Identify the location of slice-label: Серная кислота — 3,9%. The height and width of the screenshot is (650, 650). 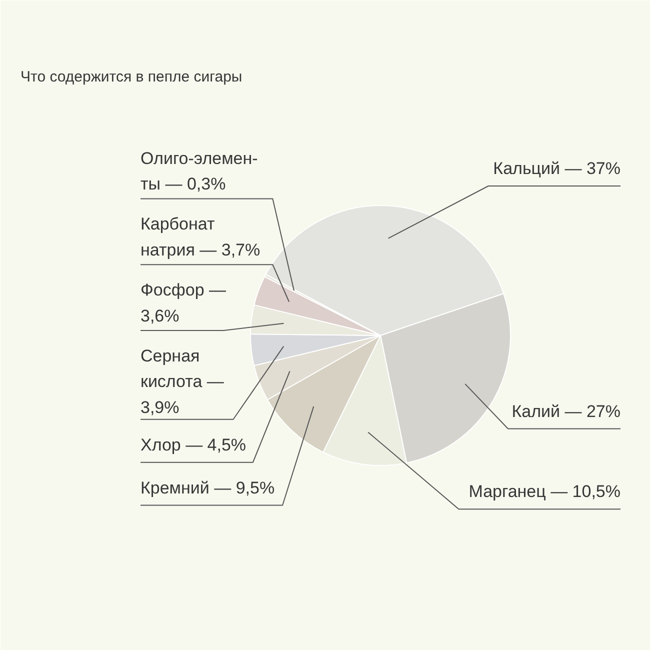
(182, 381).